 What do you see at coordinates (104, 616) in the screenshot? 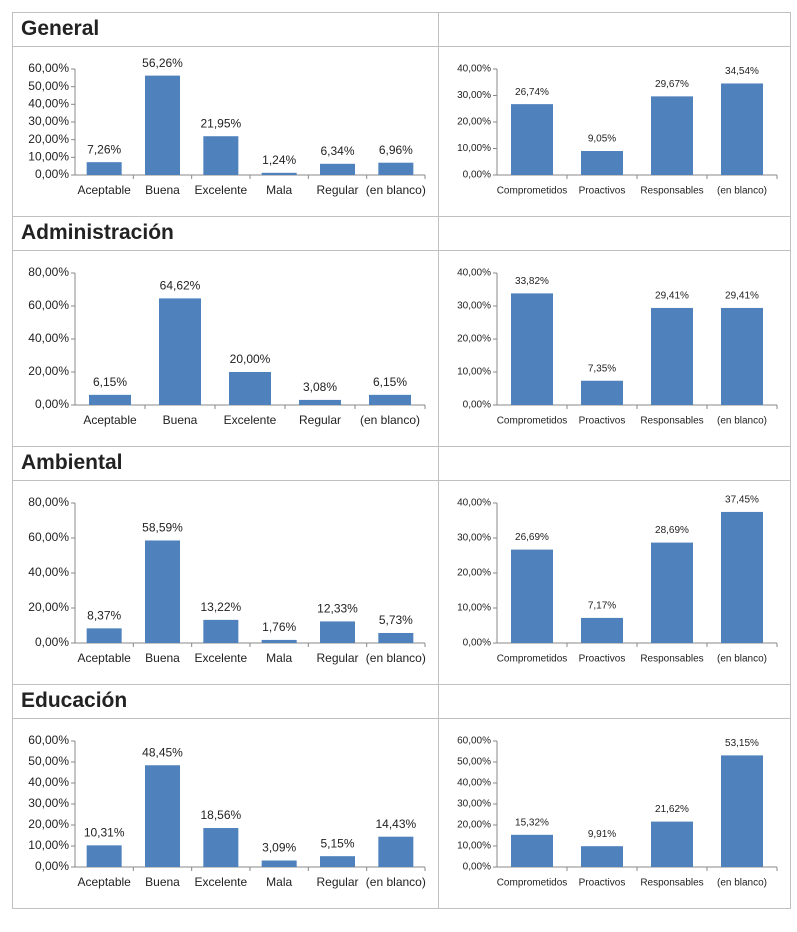
I see `value-label: 8,37%` at bounding box center [104, 616].